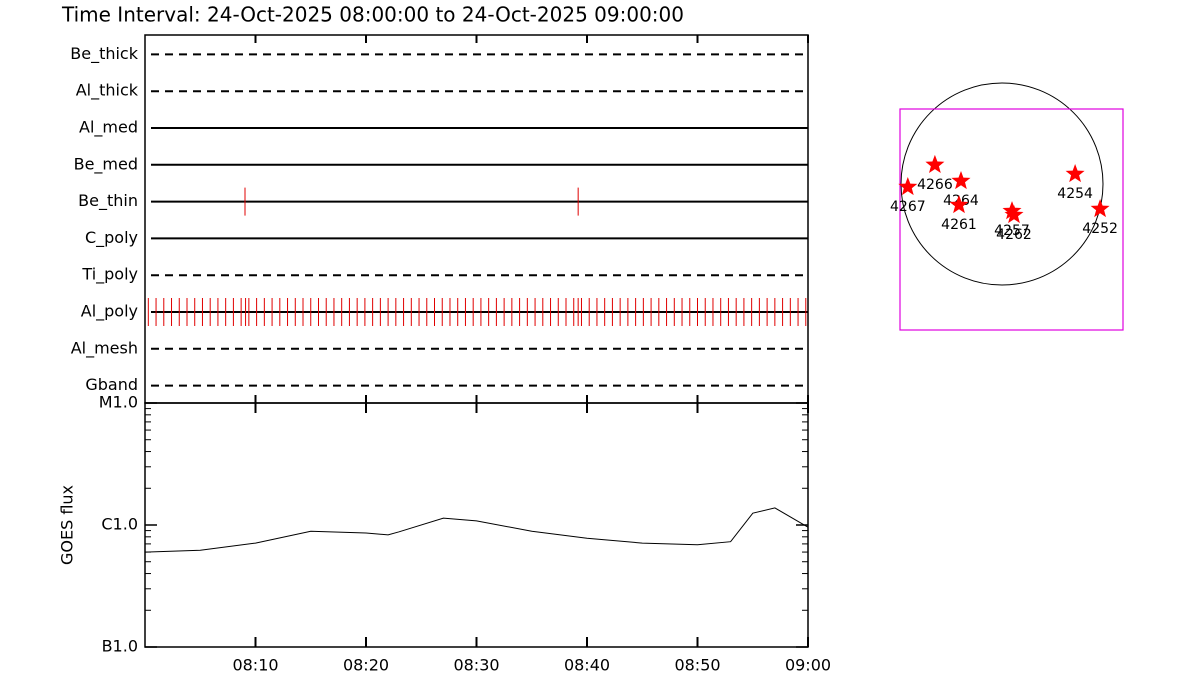  Describe the element at coordinates (108, 128) in the screenshot. I see `row-label: Al_med` at that location.